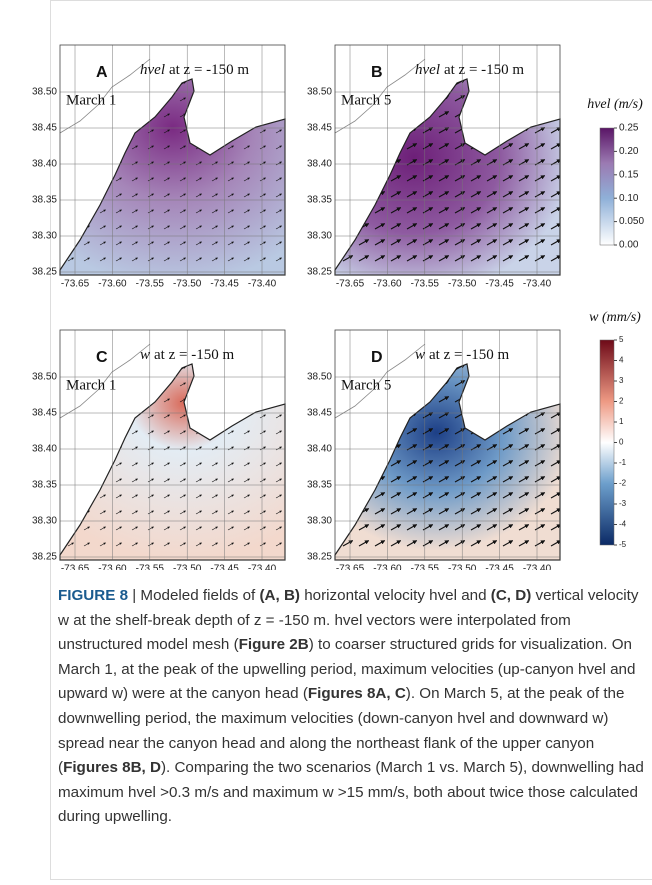 The height and width of the screenshot is (885, 652). Describe the element at coordinates (621, 339) in the screenshot. I see `colorbar-tick-label: 5` at that location.